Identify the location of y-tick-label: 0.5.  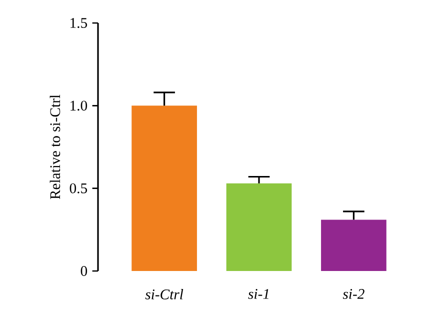
(79, 188).